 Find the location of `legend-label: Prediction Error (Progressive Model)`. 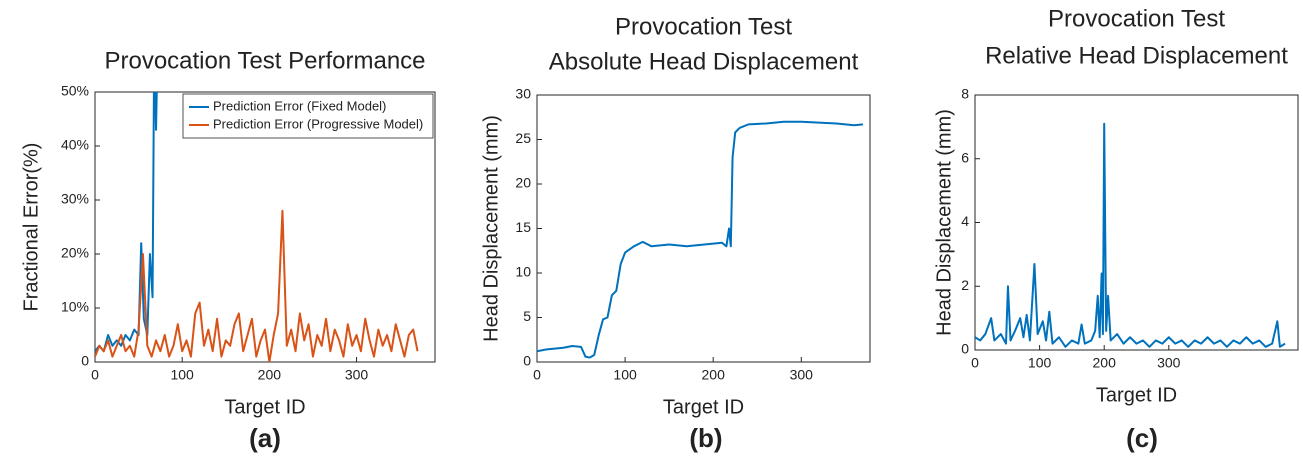

legend-label: Prediction Error (Progressive Model) is located at coordinates (318, 123).